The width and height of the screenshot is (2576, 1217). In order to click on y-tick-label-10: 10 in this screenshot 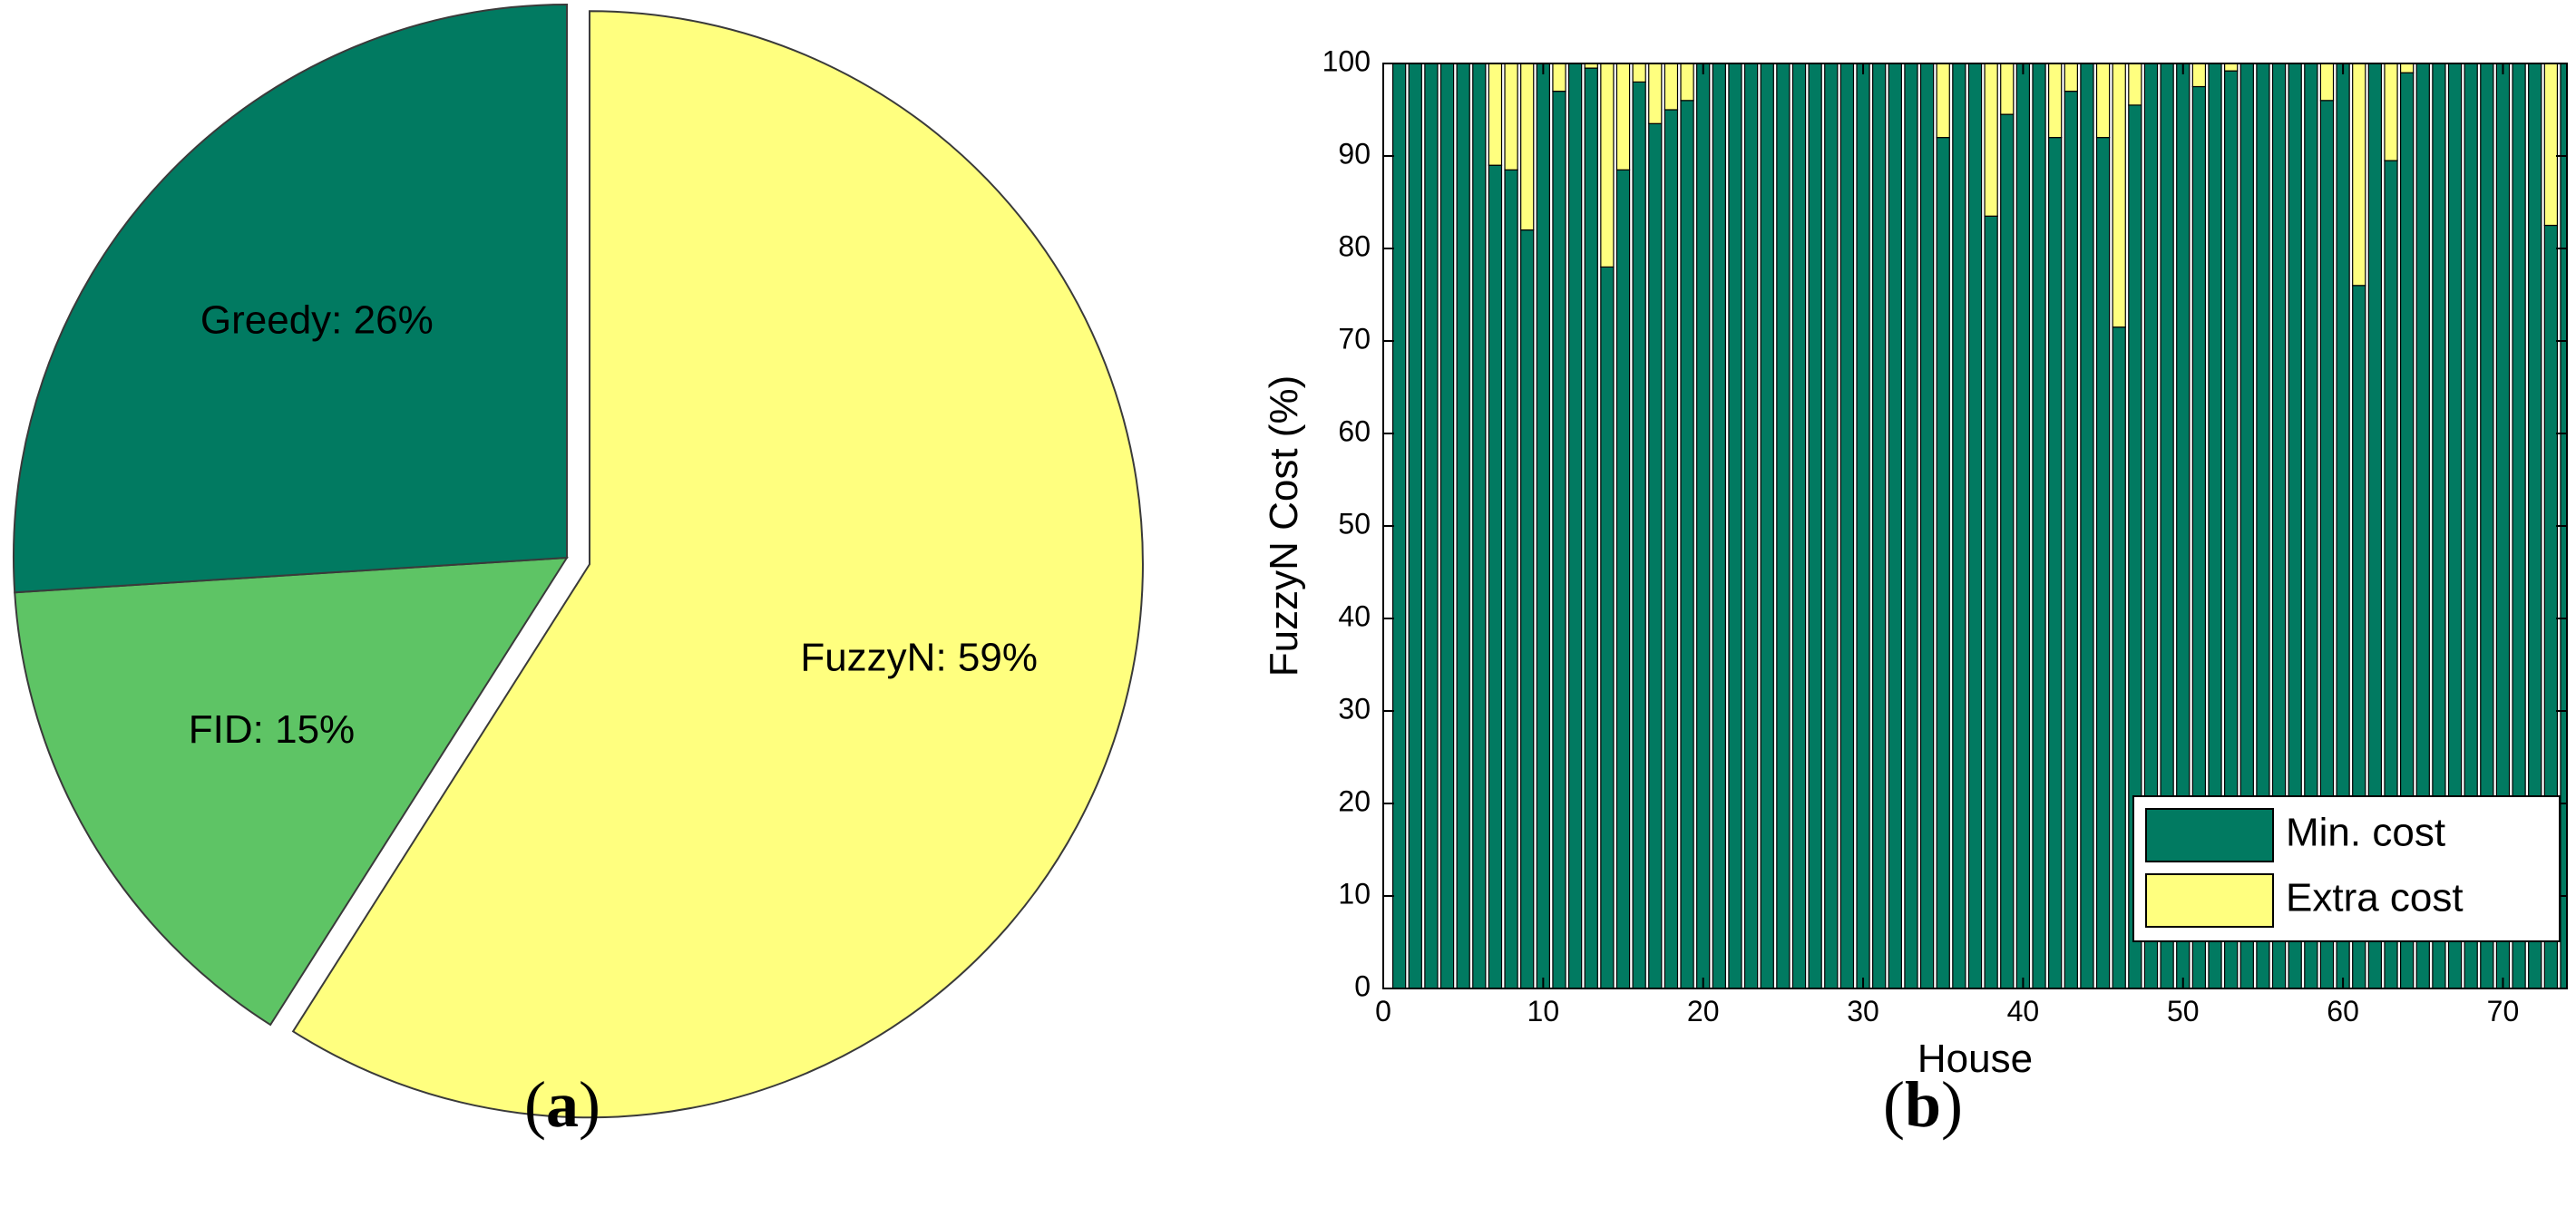, I will do `click(1354, 893)`.